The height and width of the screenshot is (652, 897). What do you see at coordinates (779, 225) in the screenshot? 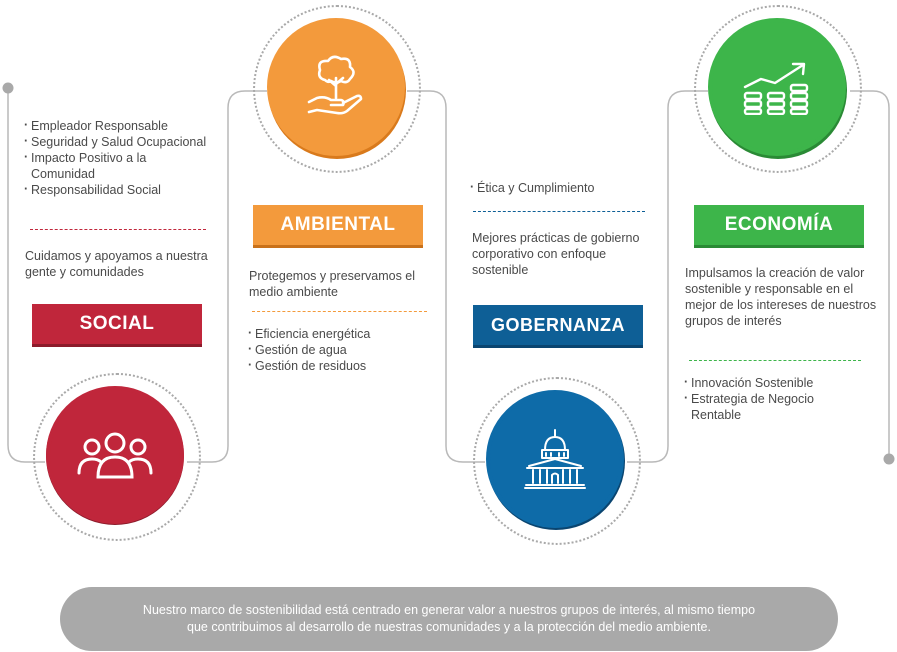
I see `economia-label: ECONOMÍA` at bounding box center [779, 225].